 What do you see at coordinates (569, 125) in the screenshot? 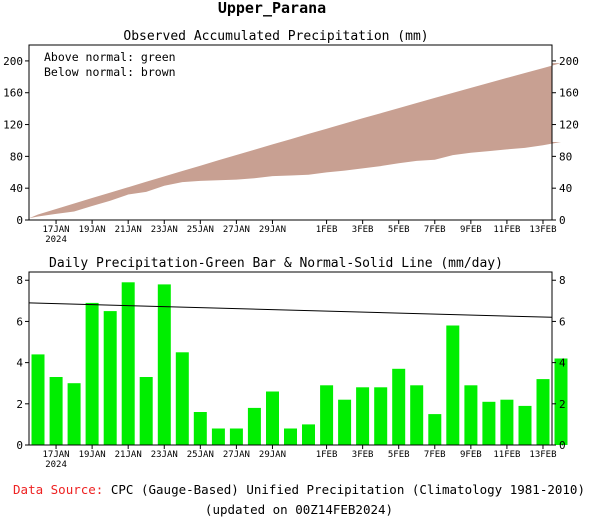
I see `accumulated-ytick-label-right: 120` at bounding box center [569, 125].